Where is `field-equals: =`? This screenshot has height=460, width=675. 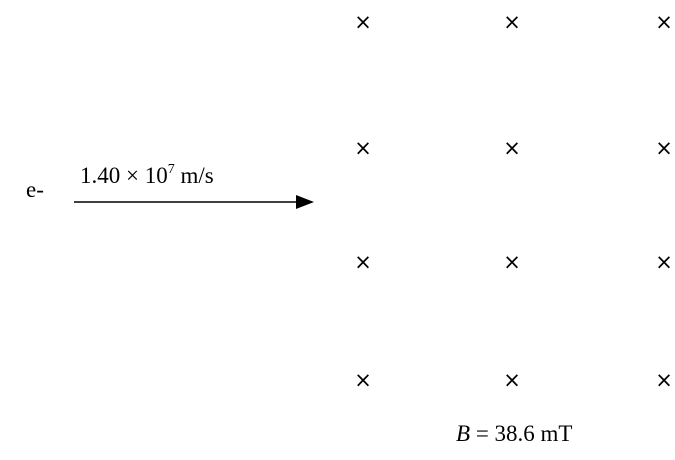
field-equals: = is located at coordinates (482, 433).